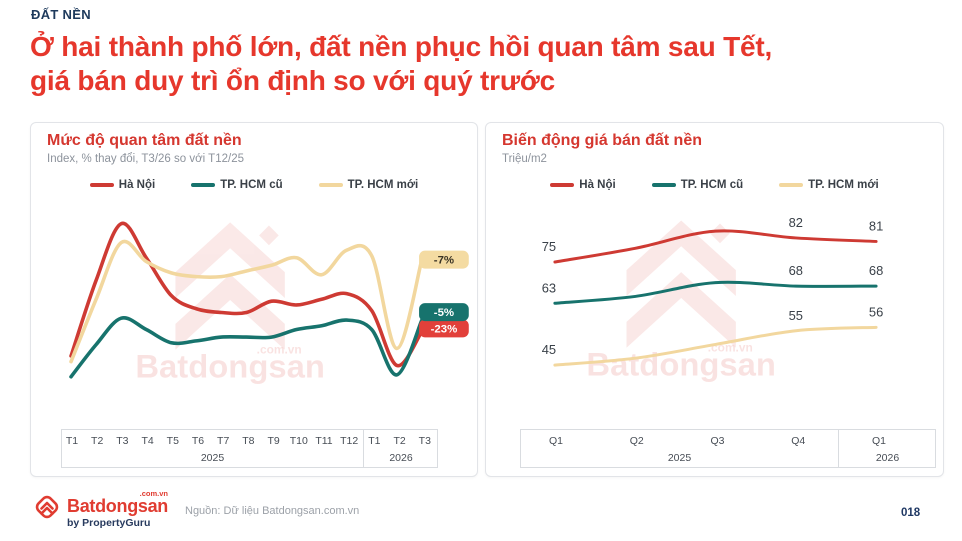 This screenshot has width=962, height=541. I want to click on x-tick-label: T10, so click(298, 441).